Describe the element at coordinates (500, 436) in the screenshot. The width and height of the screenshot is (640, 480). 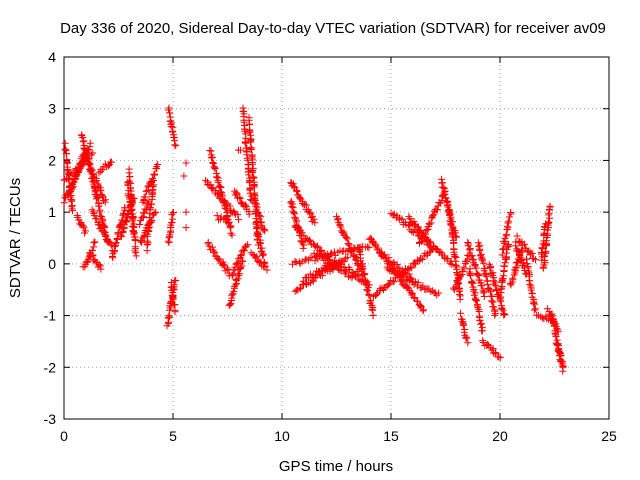
I see `x-tick-label: 20` at that location.